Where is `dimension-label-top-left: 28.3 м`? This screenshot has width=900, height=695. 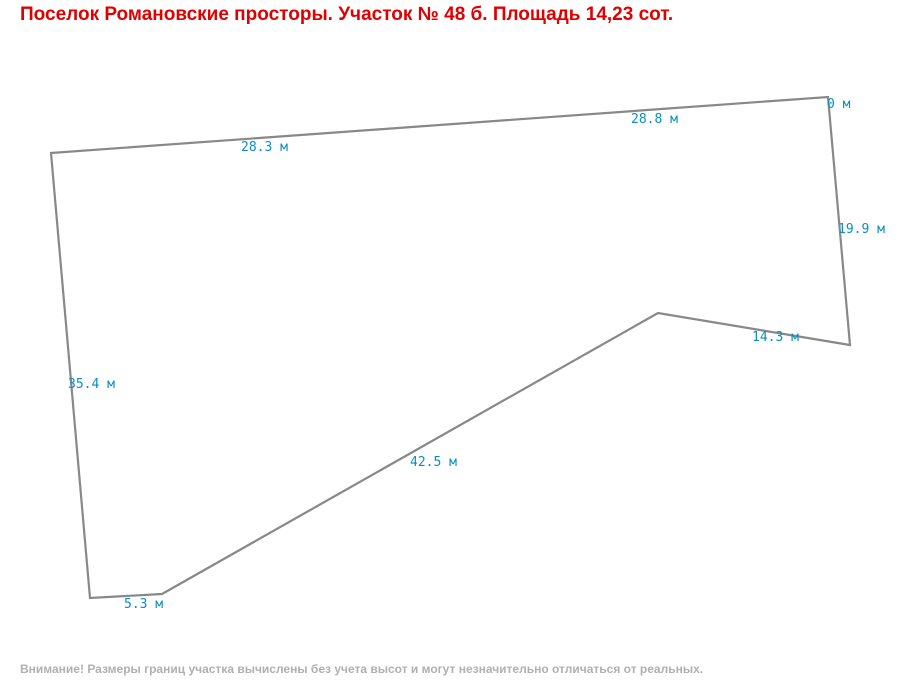 dimension-label-top-left: 28.3 м is located at coordinates (264, 147).